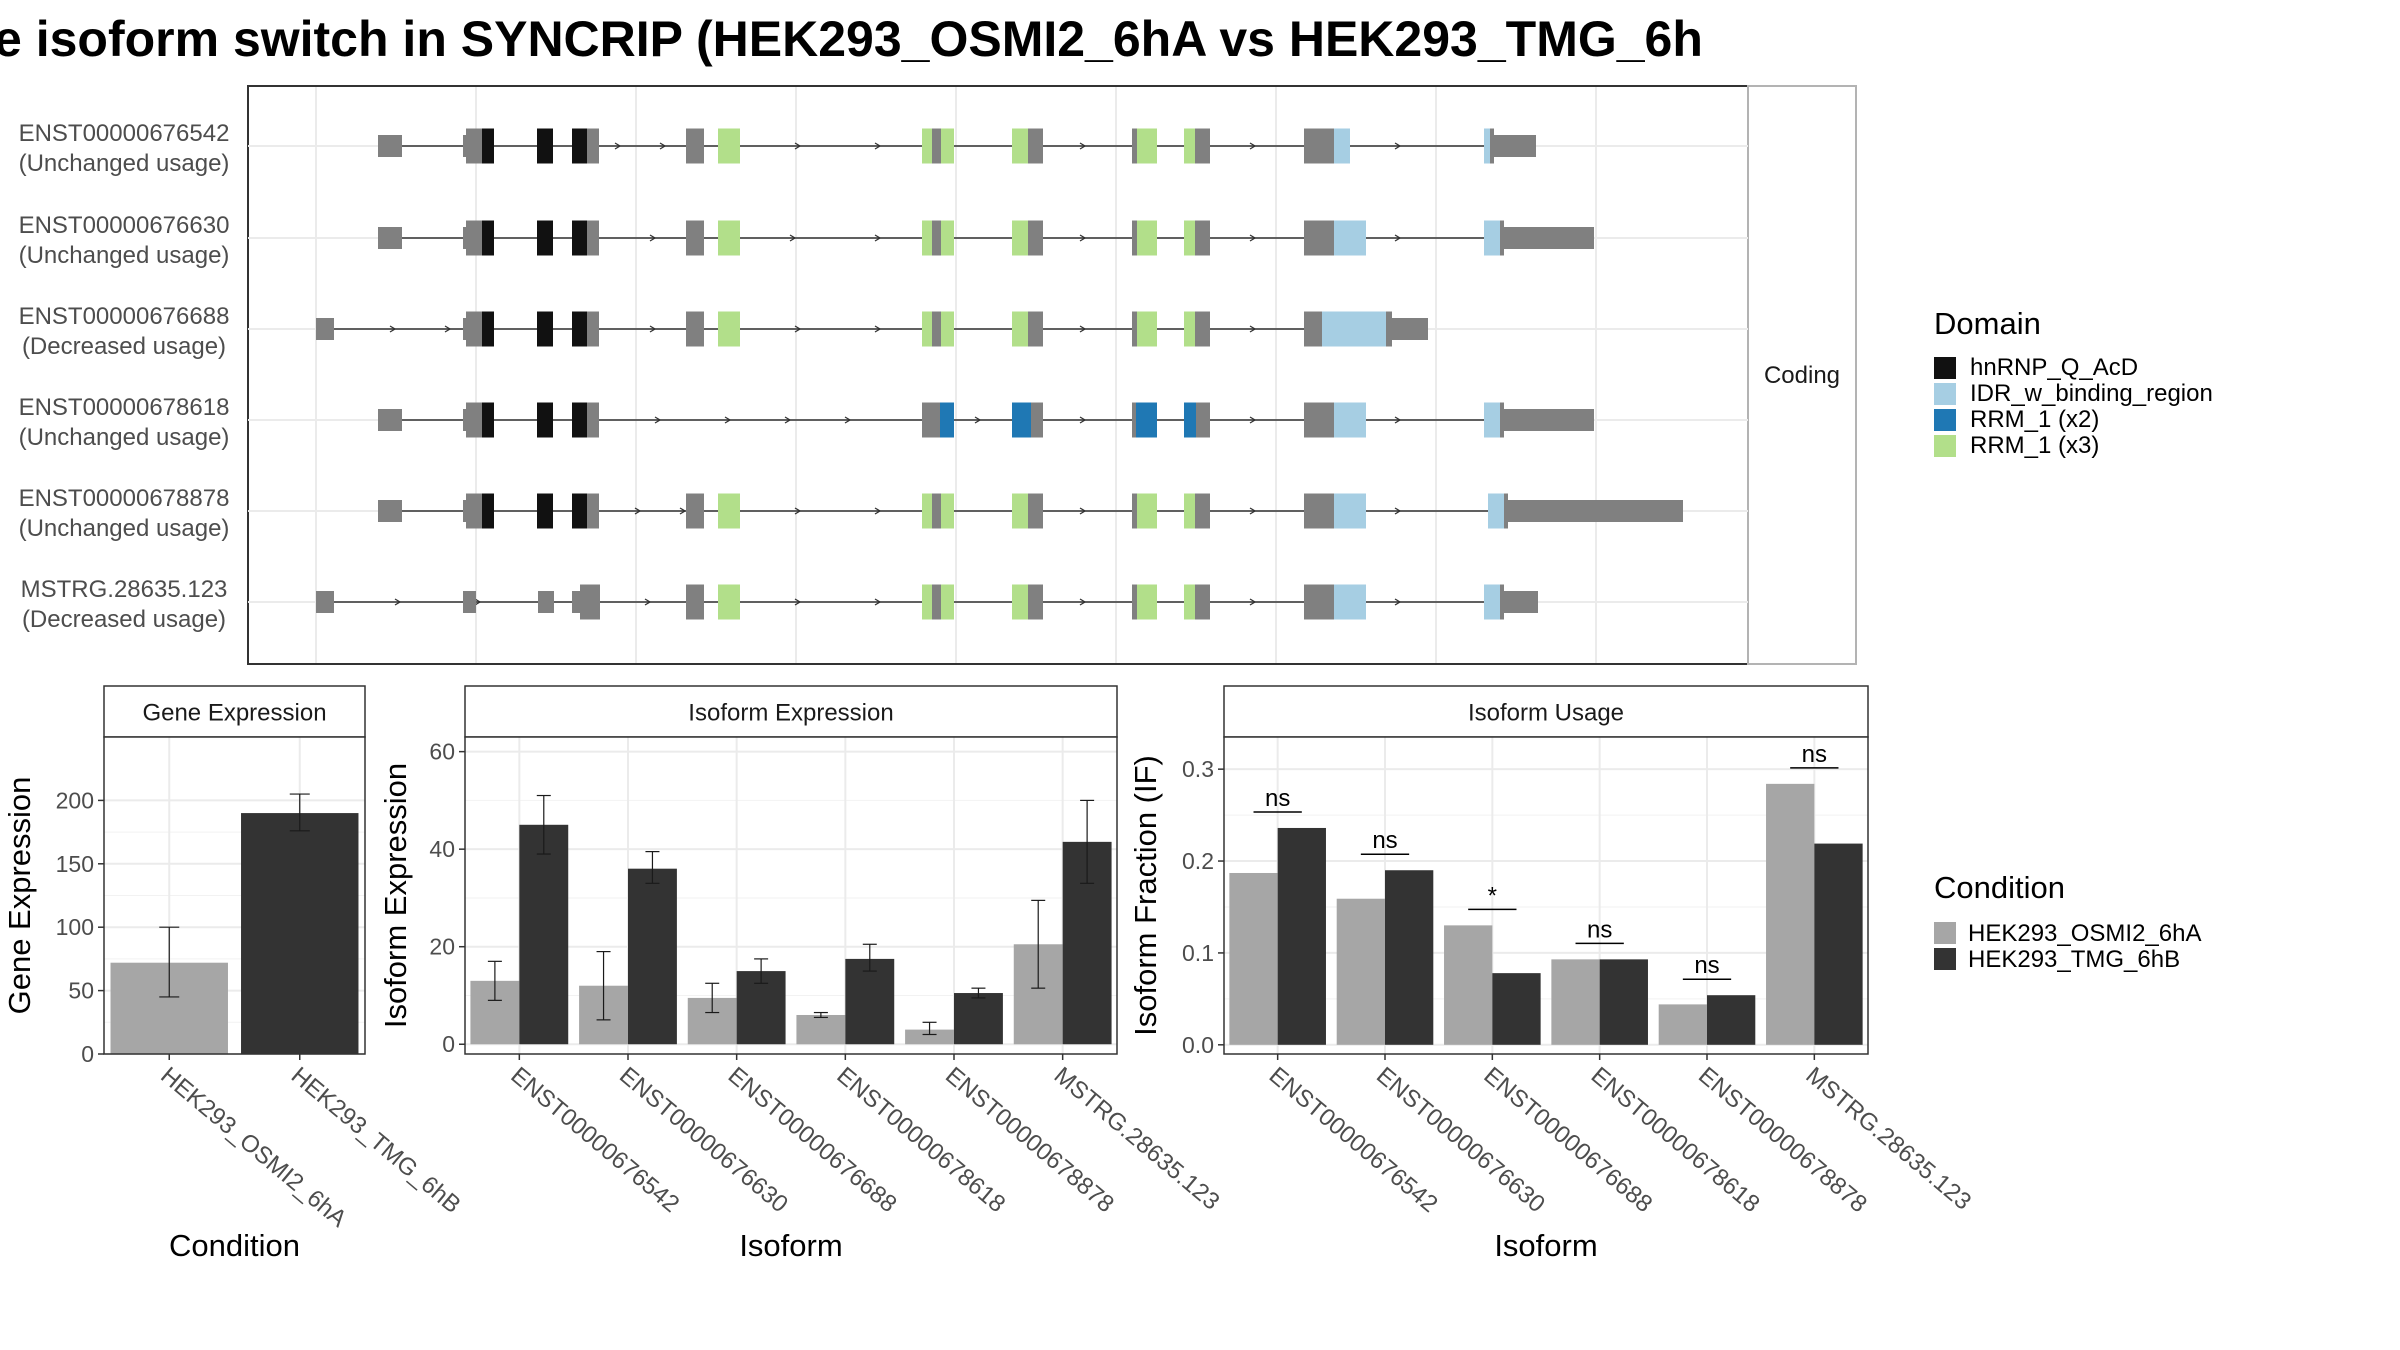 This screenshot has width=2400, height=1350. What do you see at coordinates (998, 602) in the screenshot?
I see `isoform-row-MSTRG.28635.123` at bounding box center [998, 602].